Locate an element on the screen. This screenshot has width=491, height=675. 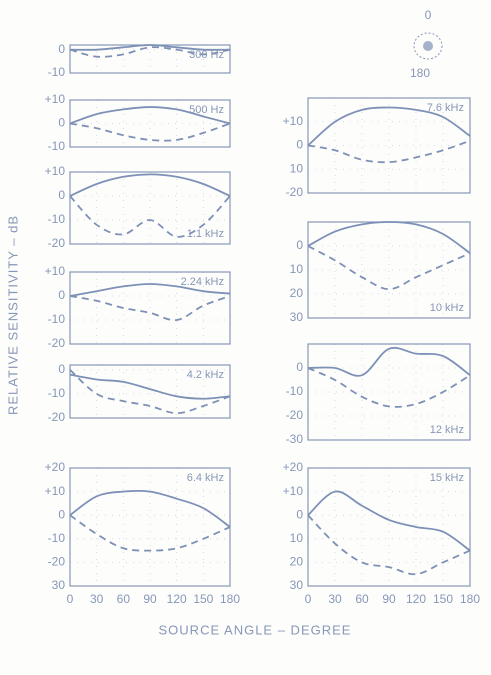
polar-label: 180 is located at coordinates (420, 73).